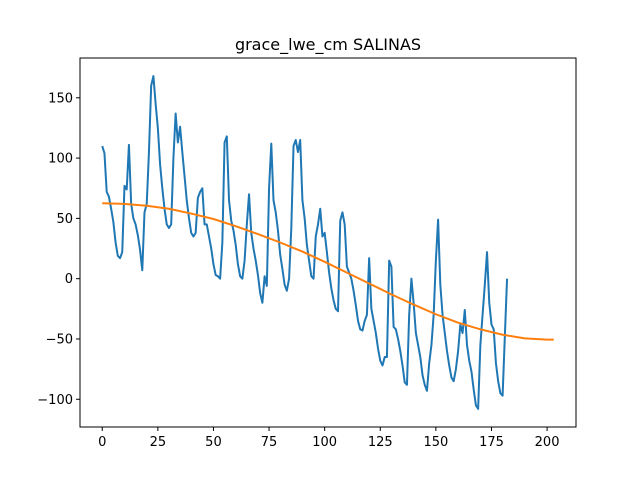 The image size is (640, 480). I want to click on chart-title: grace_lwe_cm SALINAS, so click(328, 45).